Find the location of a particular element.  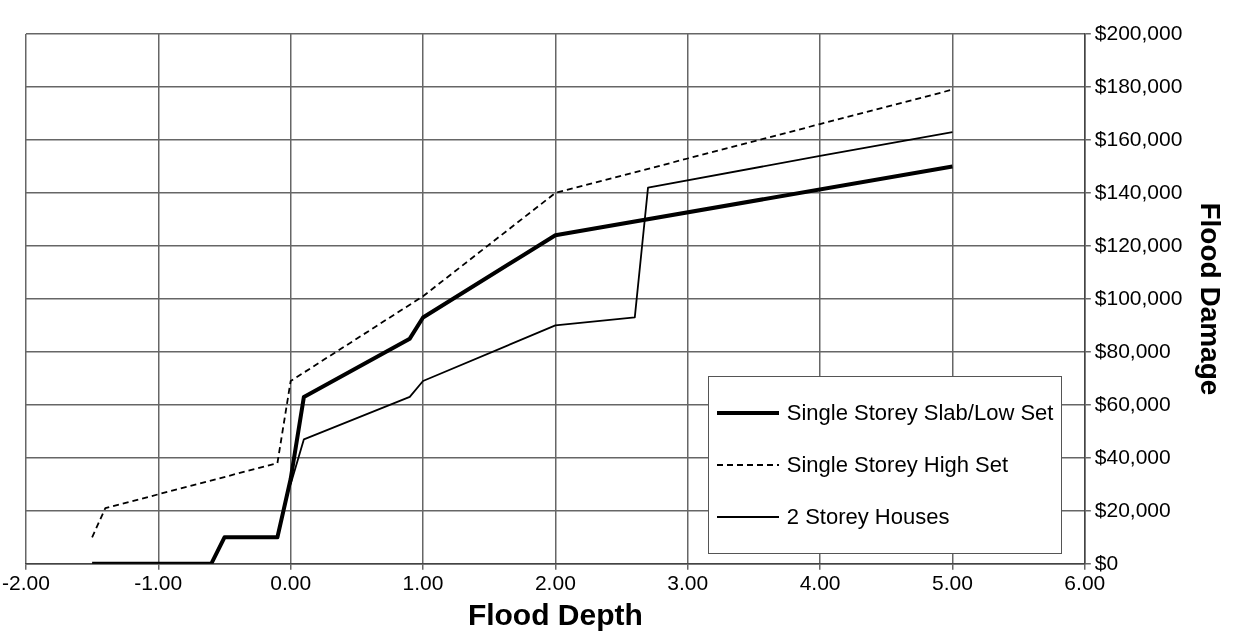

x-tick-label: -1.00 is located at coordinates (158, 583).